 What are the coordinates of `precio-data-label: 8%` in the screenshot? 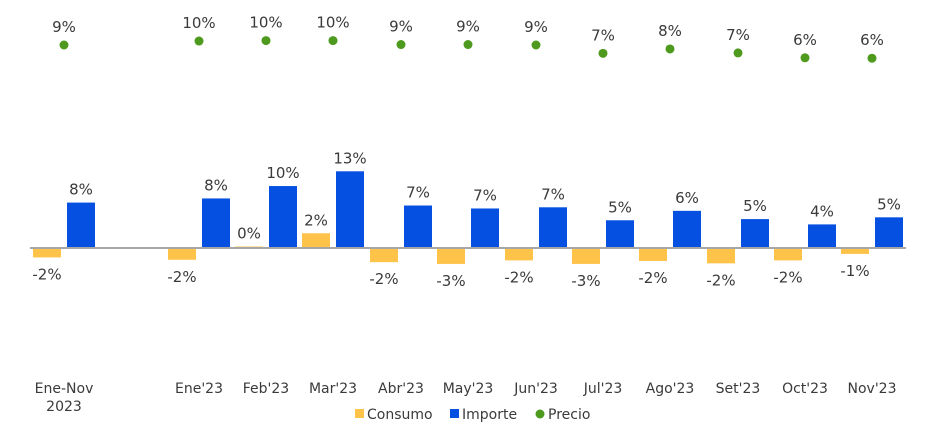 It's located at (670, 31).